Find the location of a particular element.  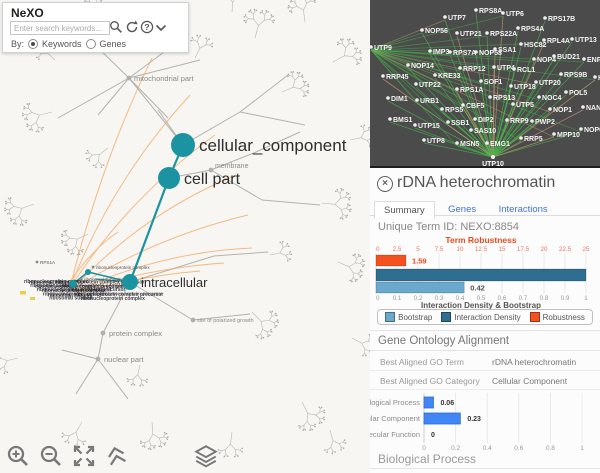

gene-node-POL5: POL5 is located at coordinates (575, 93).